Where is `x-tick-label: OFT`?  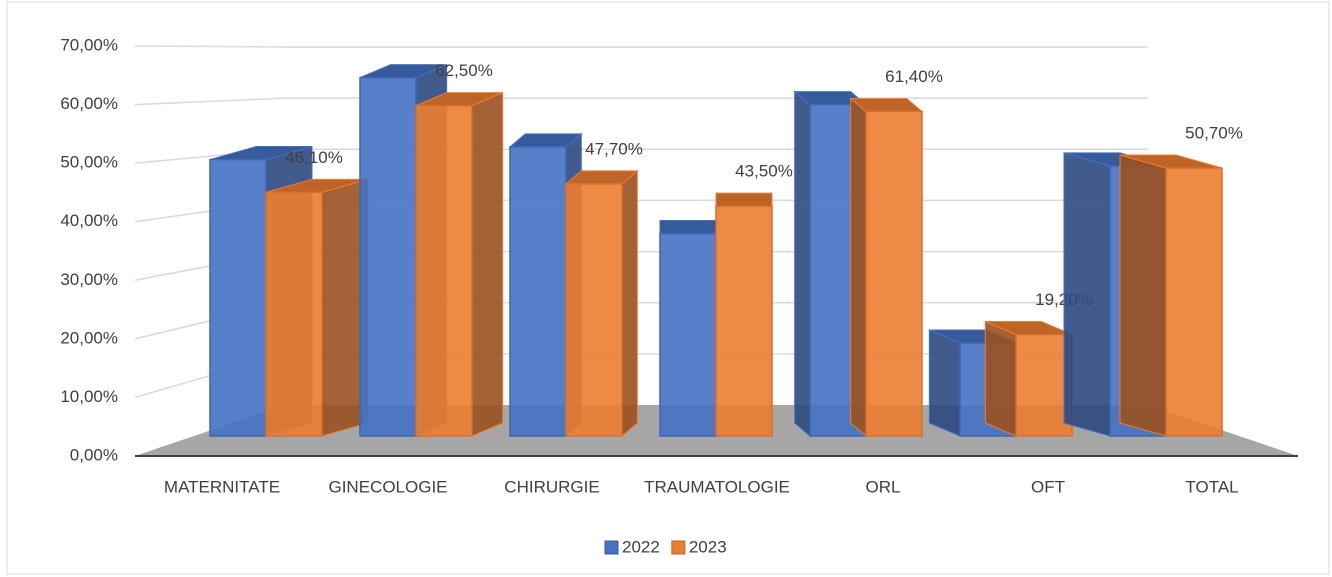
x-tick-label: OFT is located at coordinates (1048, 486).